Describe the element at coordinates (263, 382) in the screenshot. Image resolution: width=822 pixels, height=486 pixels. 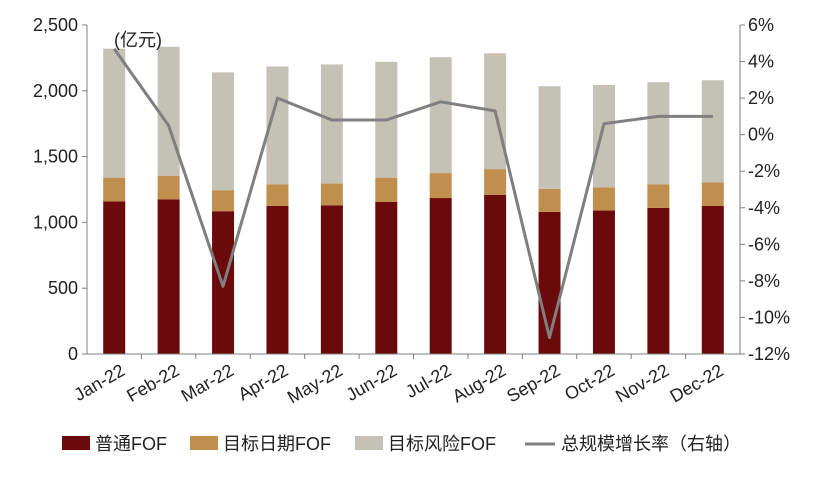
I see `x-tick-label: Apr-22` at that location.